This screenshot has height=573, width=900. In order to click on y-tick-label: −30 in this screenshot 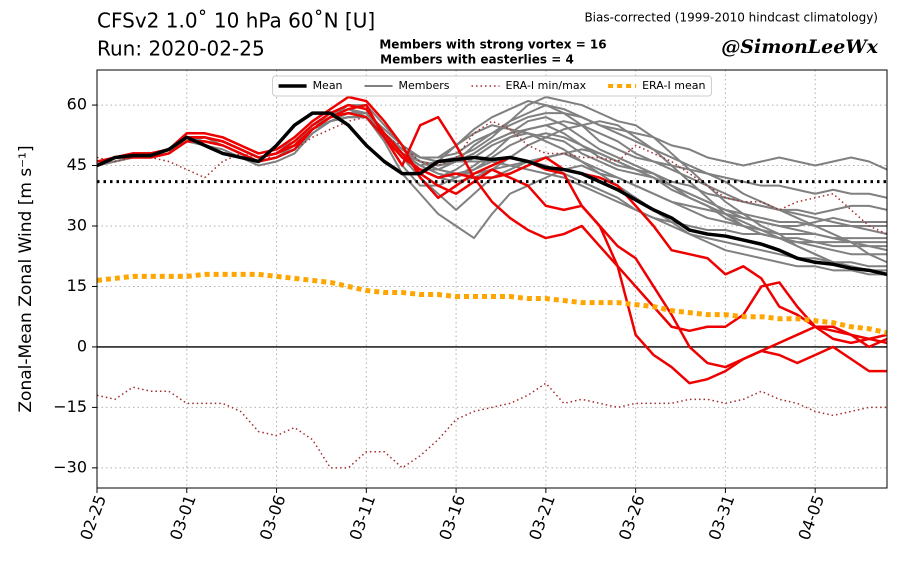, I will do `click(70, 466)`.